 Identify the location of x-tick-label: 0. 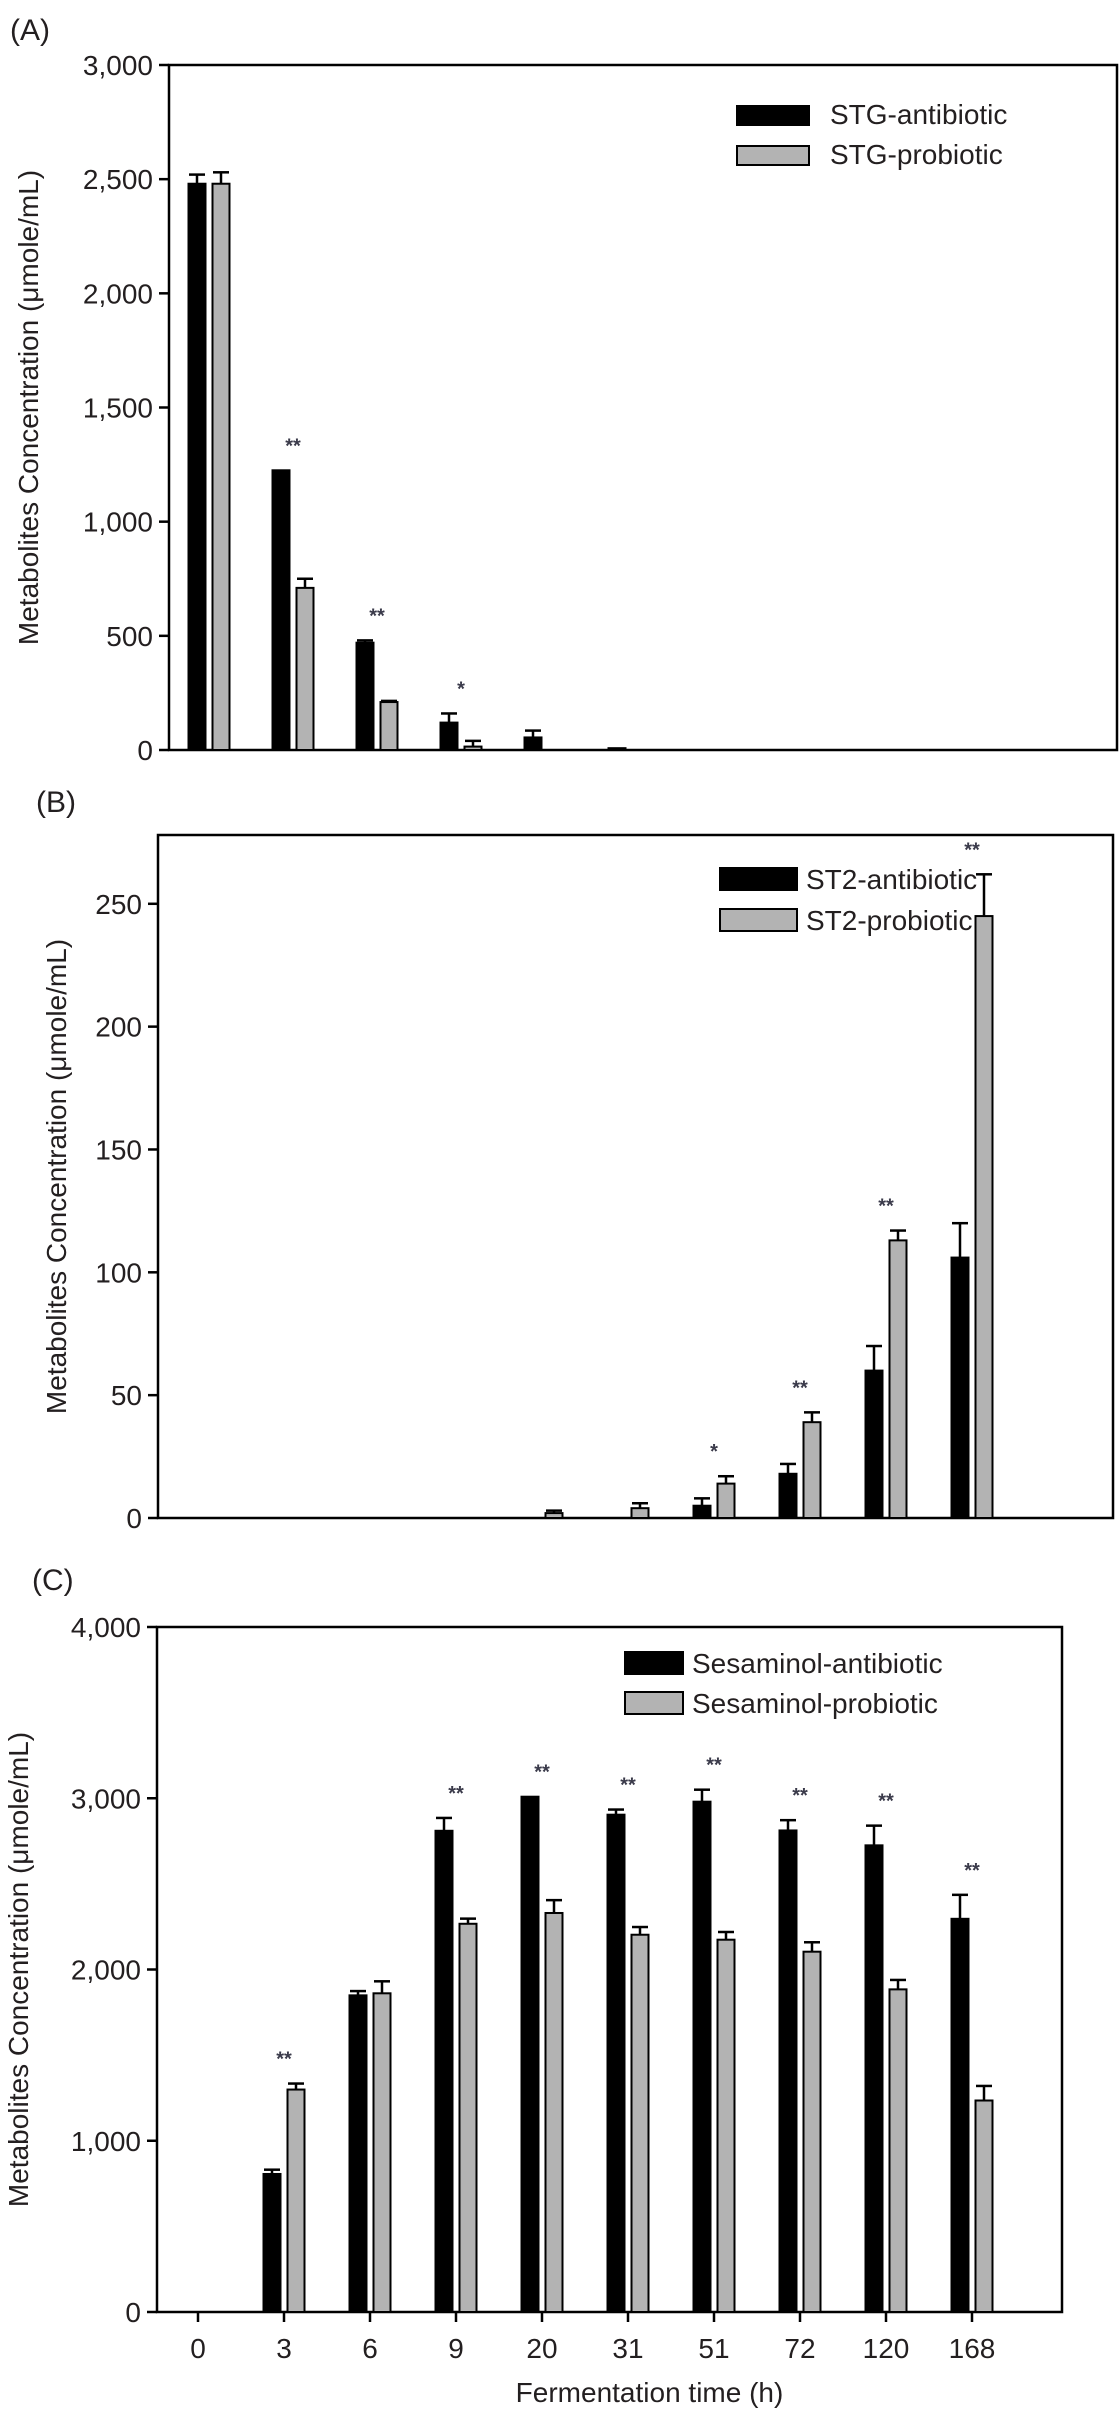
(198, 2348).